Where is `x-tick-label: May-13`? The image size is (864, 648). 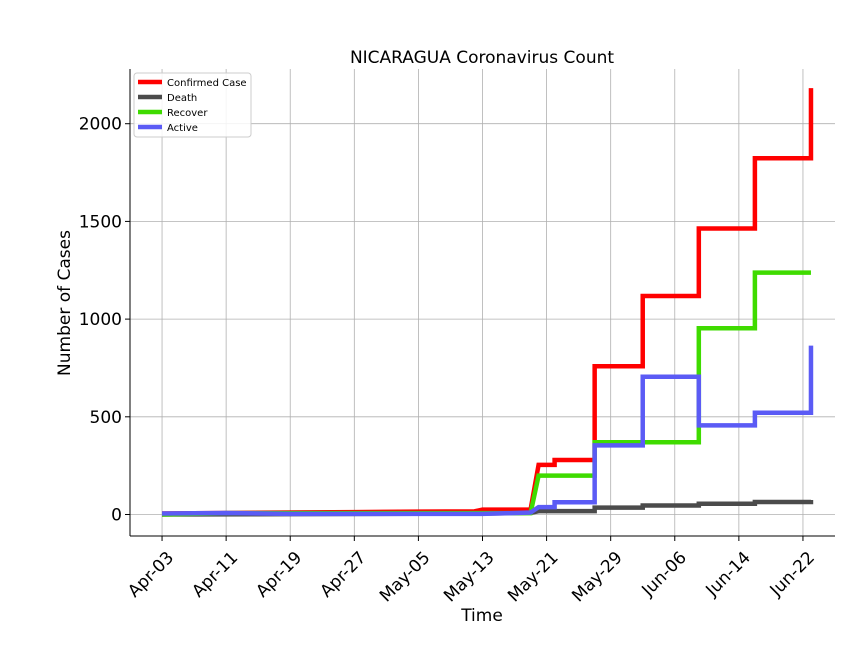
x-tick-label: May-13 is located at coordinates (469, 577).